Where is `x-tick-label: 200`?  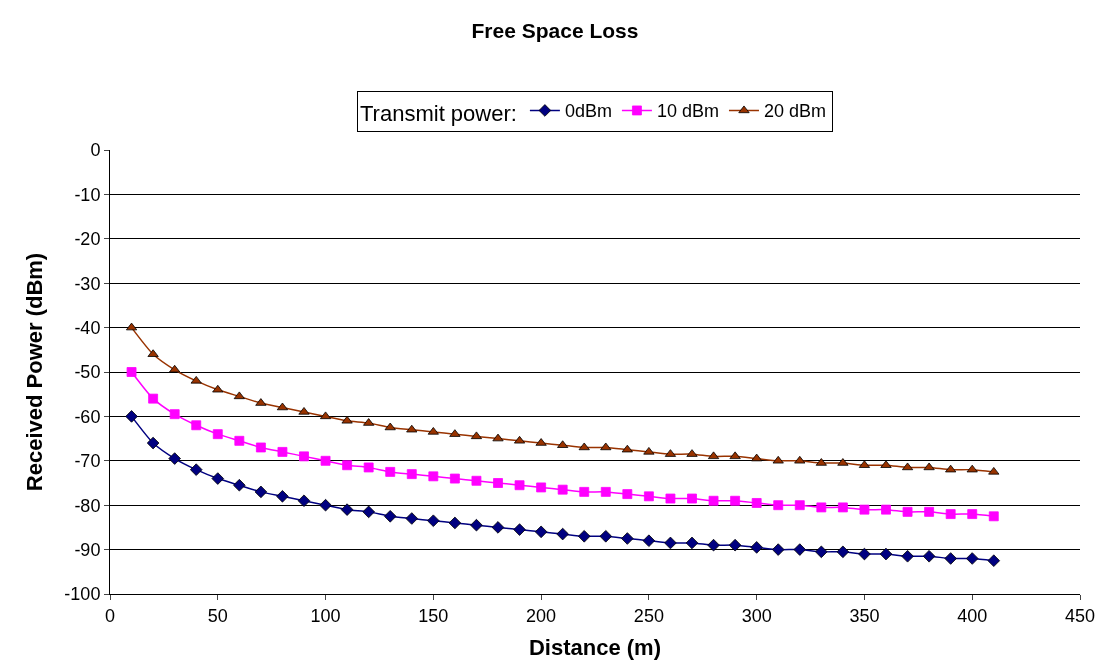 x-tick-label: 200 is located at coordinates (541, 615).